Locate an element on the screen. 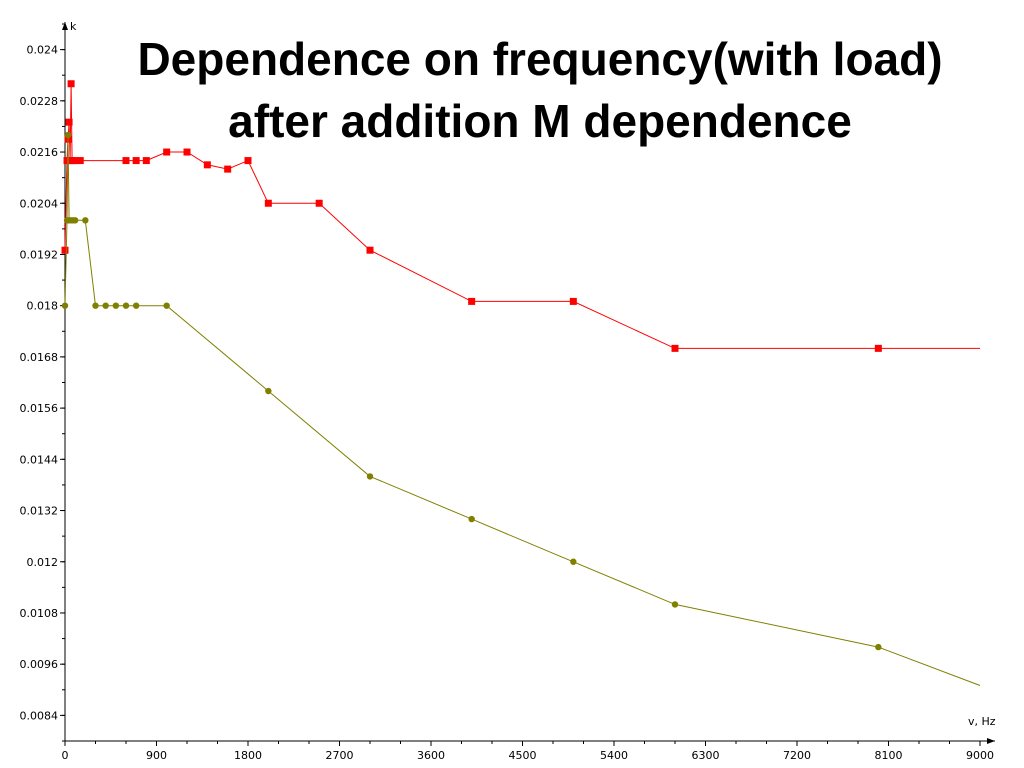  y-tick-label: 0.0096 is located at coordinates (39, 664).